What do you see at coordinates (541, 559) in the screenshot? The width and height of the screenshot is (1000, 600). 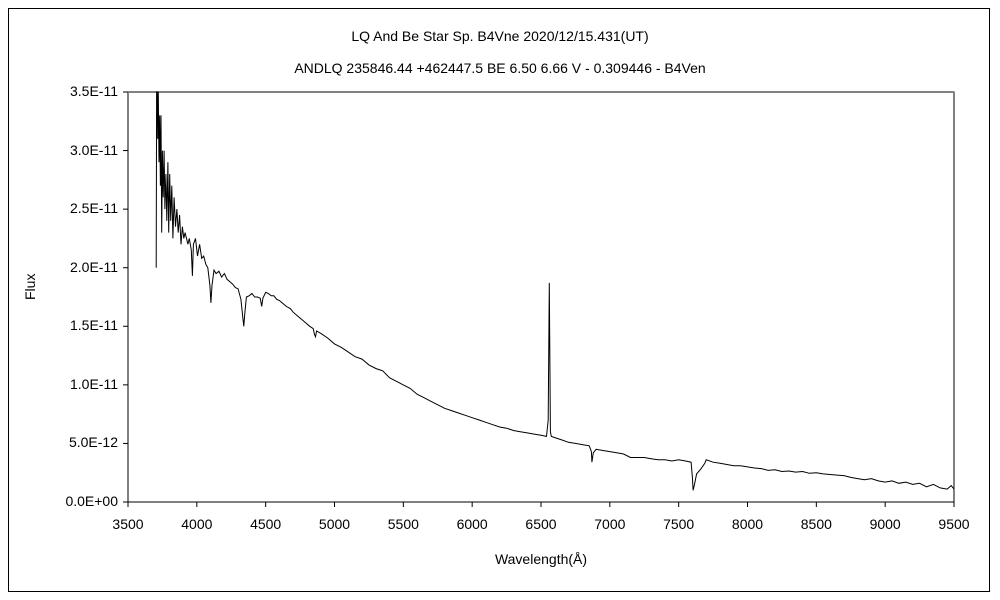 I see `x-axis-label: Wavelength(Å)` at bounding box center [541, 559].